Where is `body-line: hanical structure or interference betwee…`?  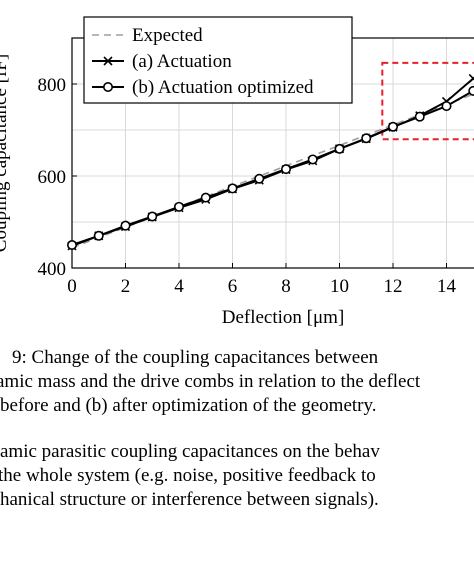
body-line: hanical structure or interference betwee… is located at coordinates (189, 499).